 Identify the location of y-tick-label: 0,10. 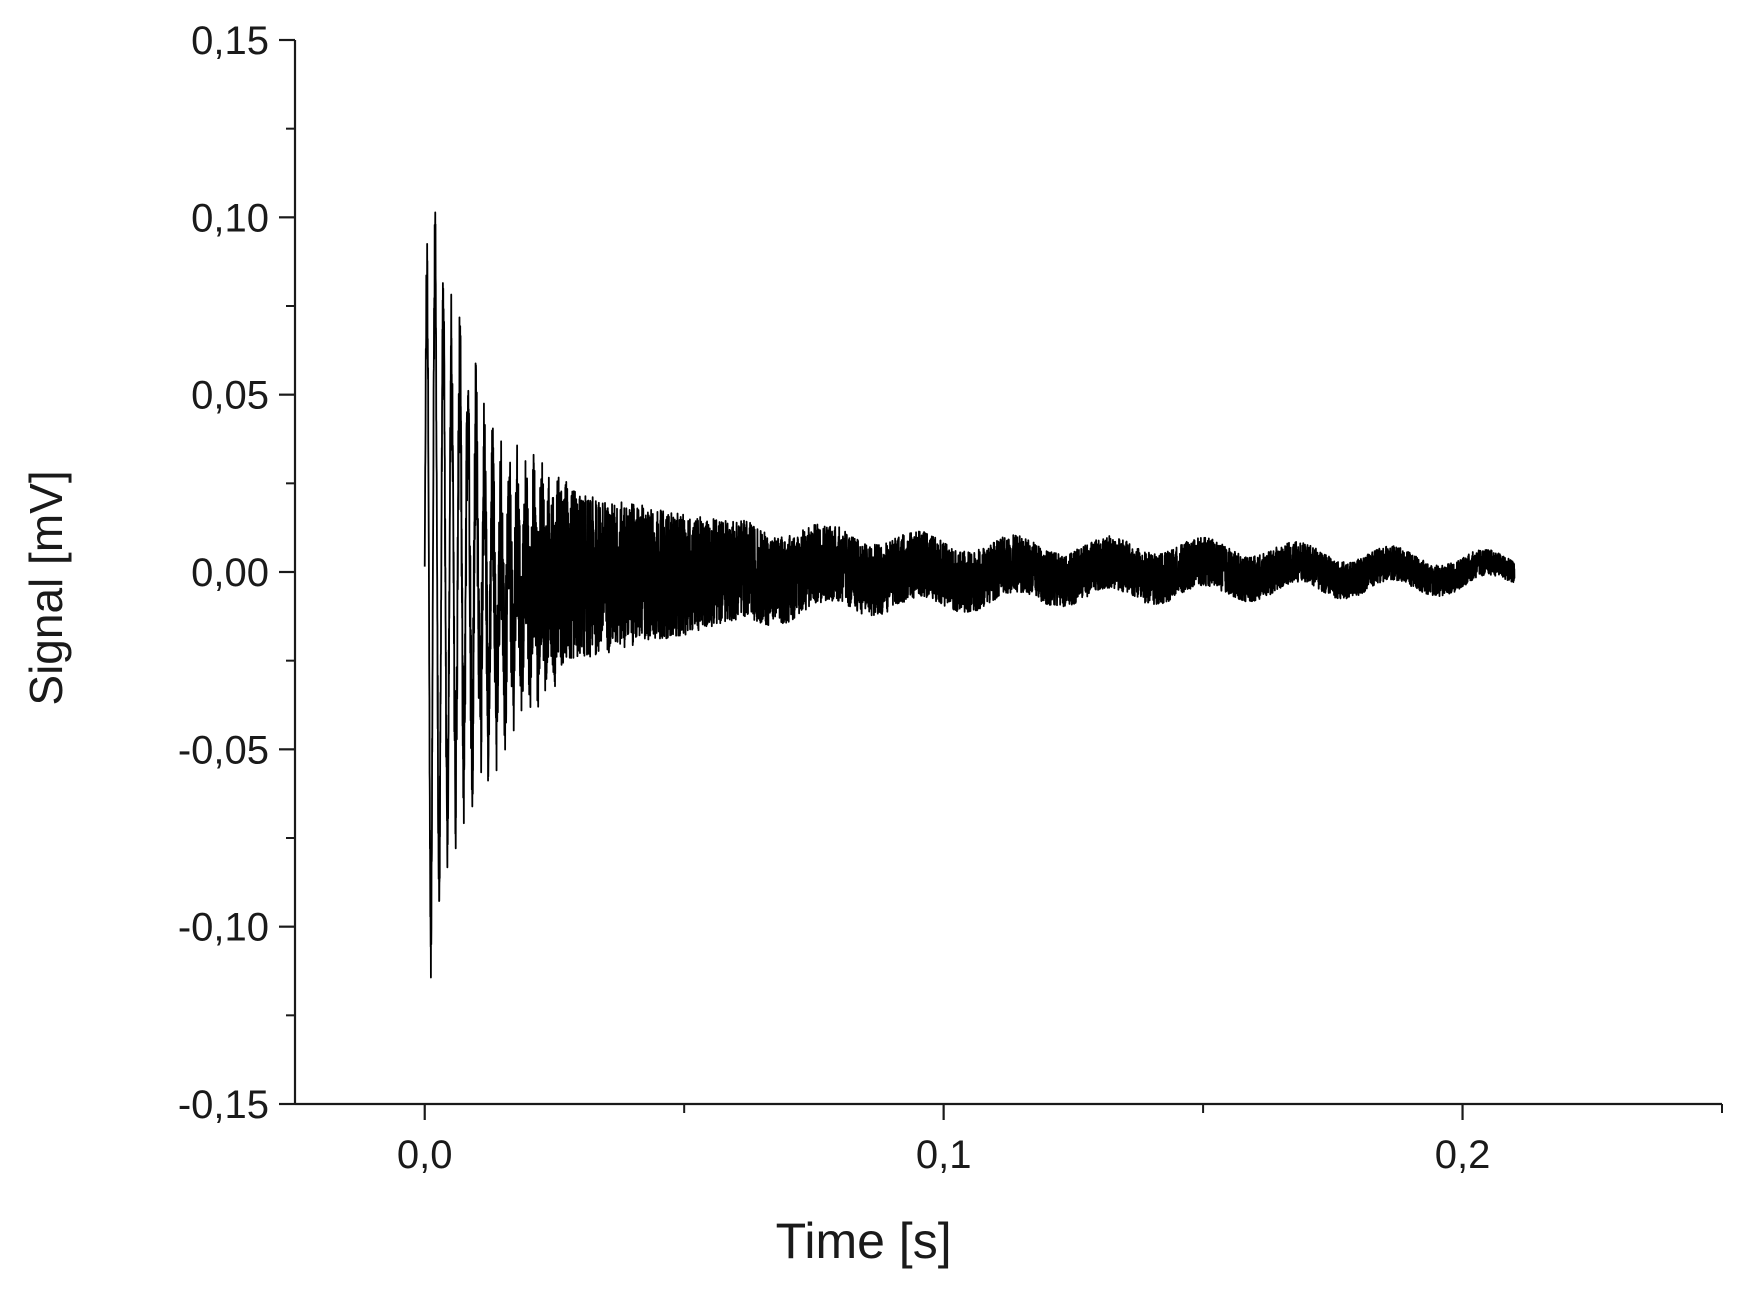
(230, 218).